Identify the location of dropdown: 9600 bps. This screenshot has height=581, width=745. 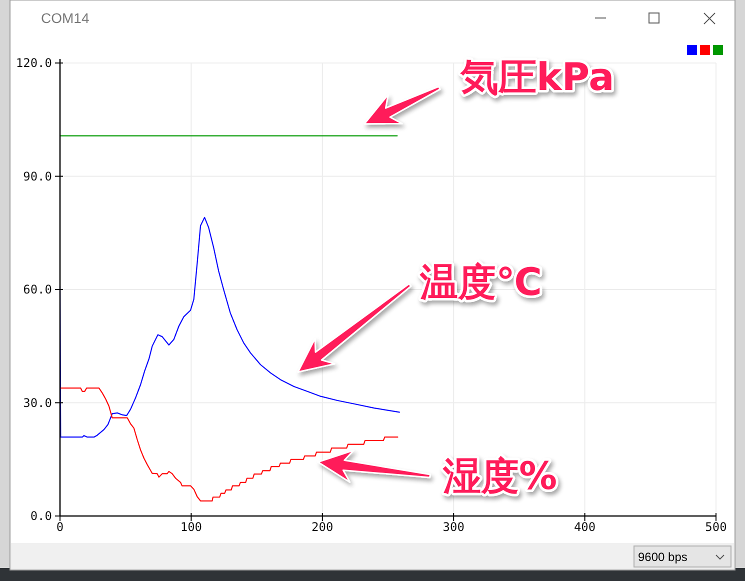
(683, 557).